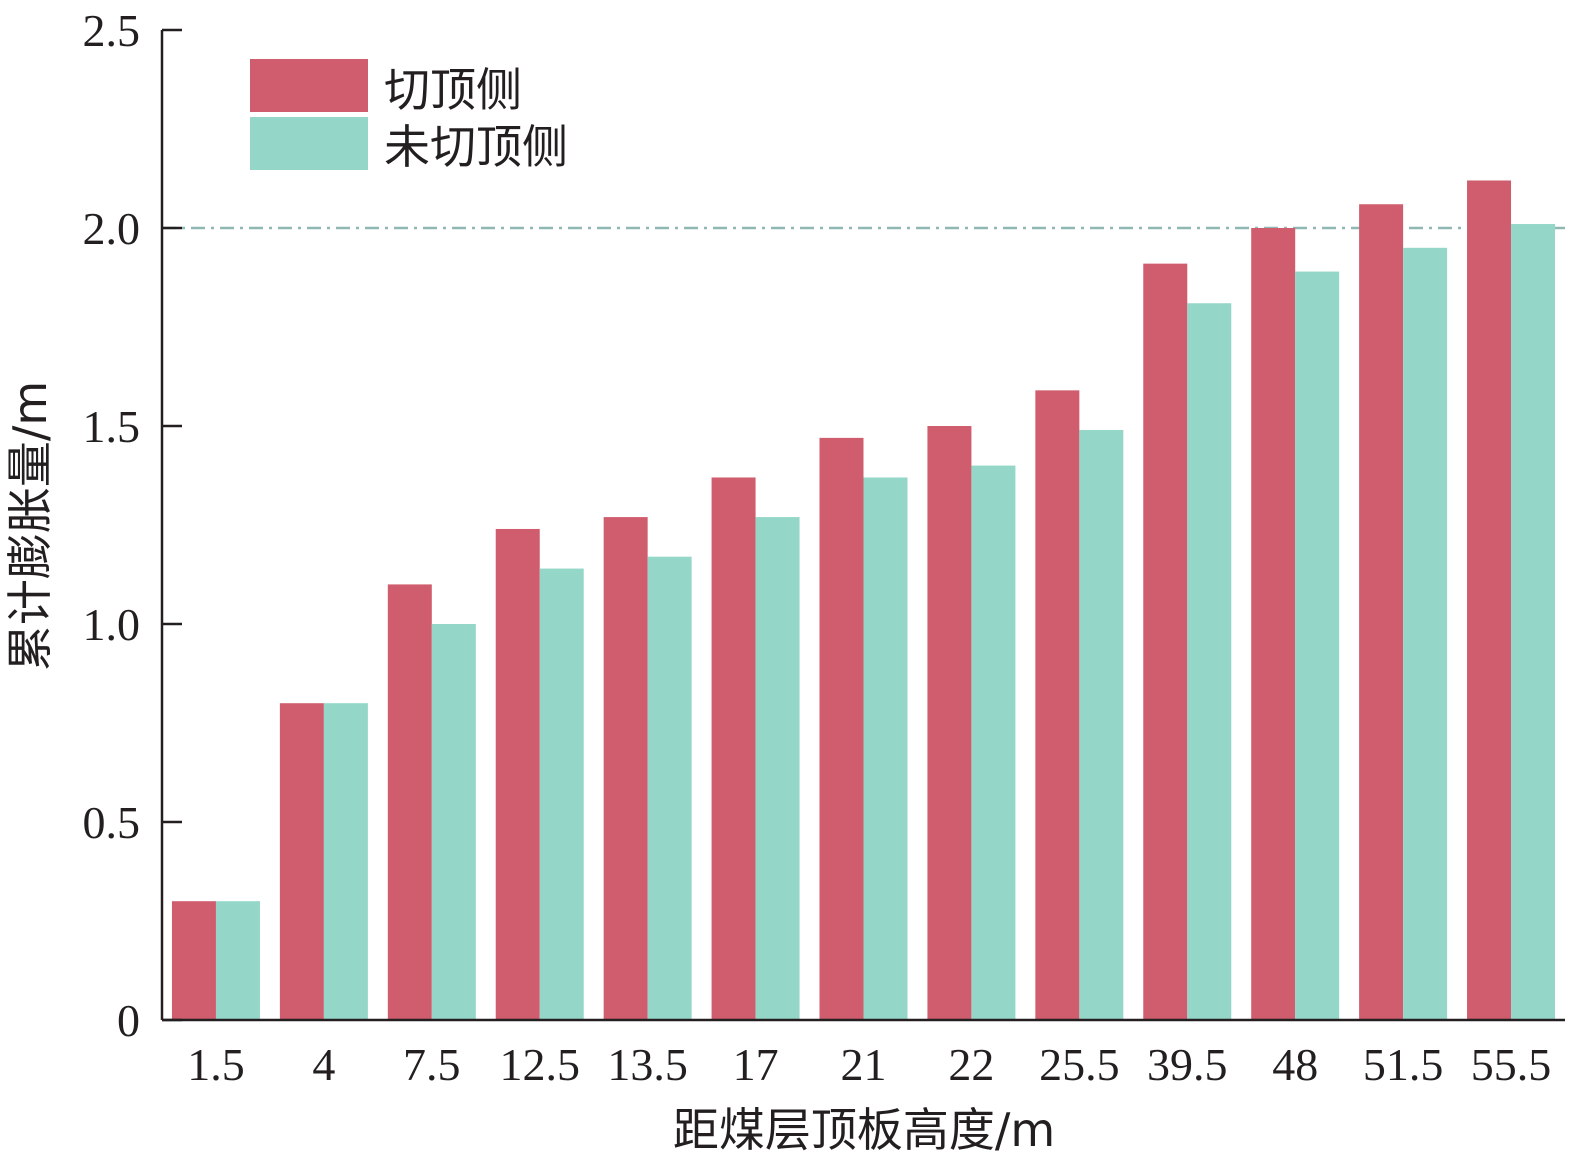 Image resolution: width=1575 pixels, height=1169 pixels. What do you see at coordinates (539, 1064) in the screenshot?
I see `x-tick-label-3: 12.5` at bounding box center [539, 1064].